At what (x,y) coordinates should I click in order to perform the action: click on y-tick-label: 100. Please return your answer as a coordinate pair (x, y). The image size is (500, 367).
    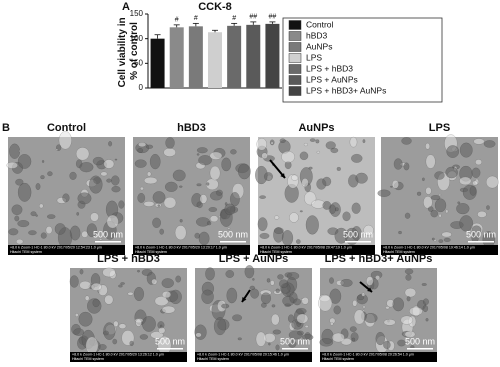
    Looking at the image, I should click on (137, 38).